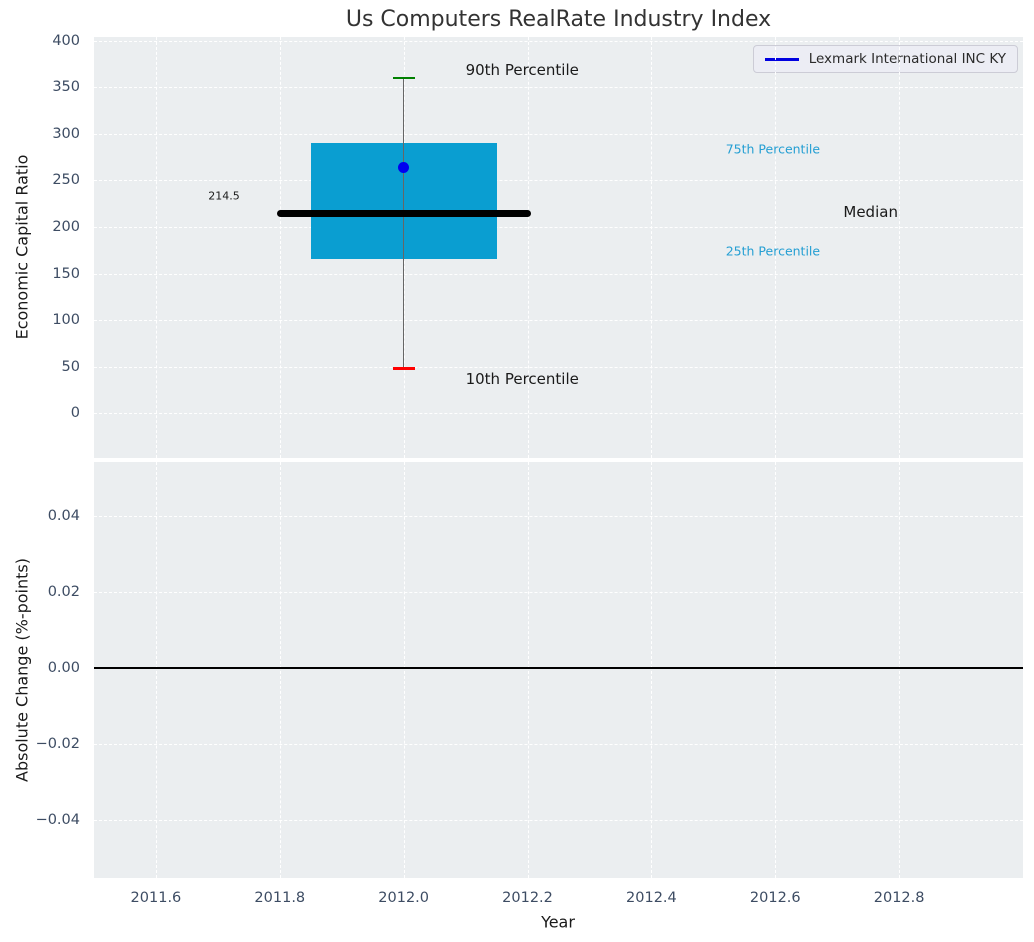  I want to click on zero-line, so click(558, 668).